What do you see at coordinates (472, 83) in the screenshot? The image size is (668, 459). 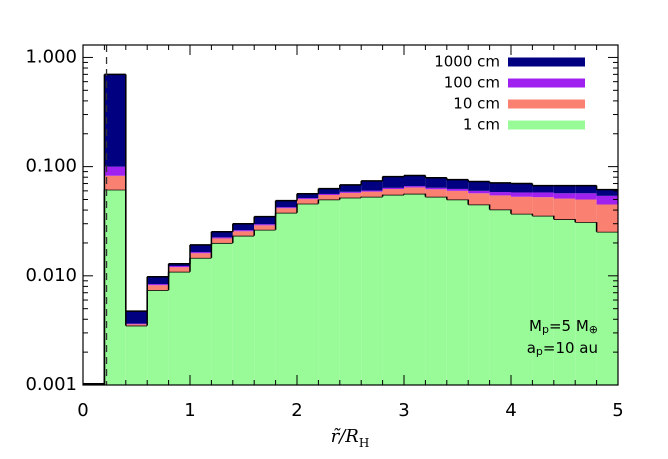 I see `legend-label: 100 cm` at bounding box center [472, 83].